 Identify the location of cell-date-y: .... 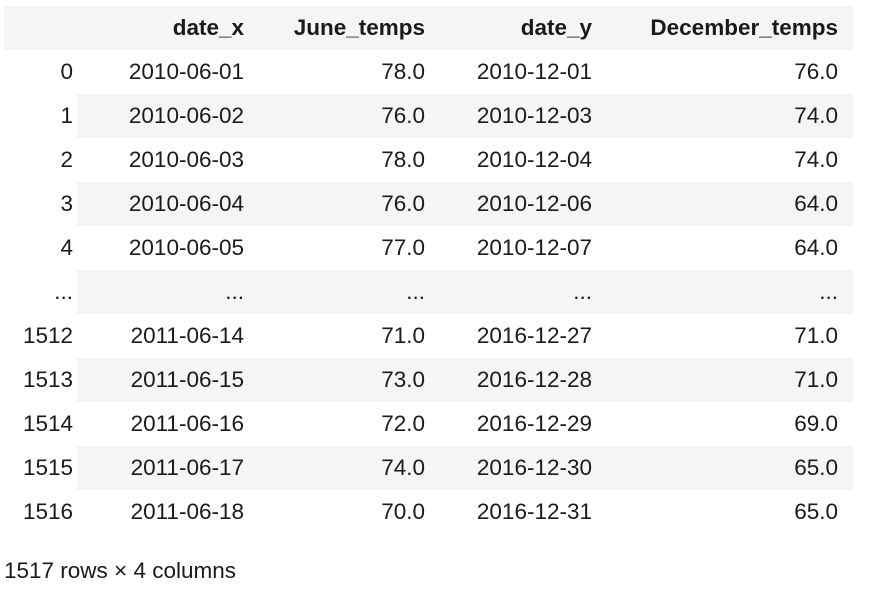
(508, 292).